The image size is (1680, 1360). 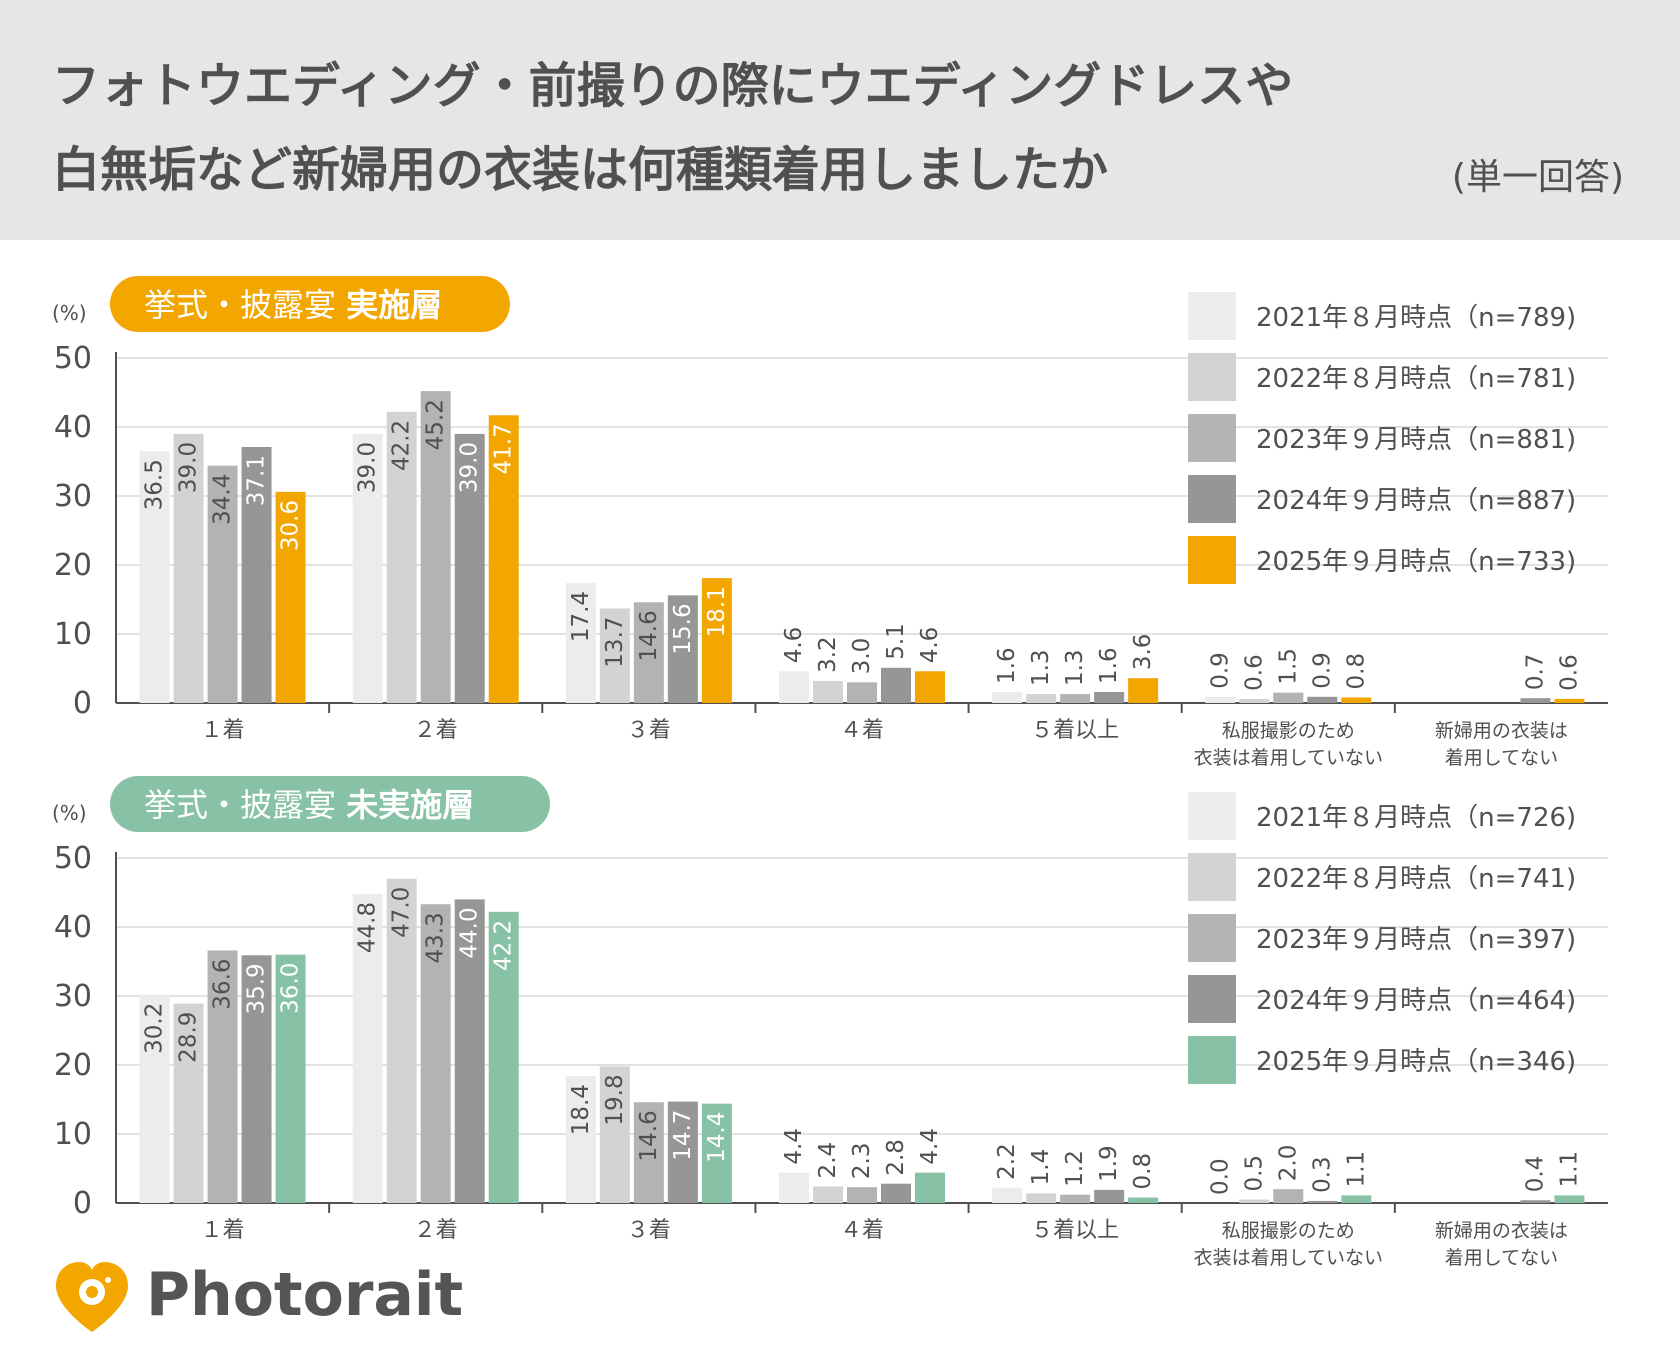 I want to click on data-label: 3.6, so click(x=1143, y=652).